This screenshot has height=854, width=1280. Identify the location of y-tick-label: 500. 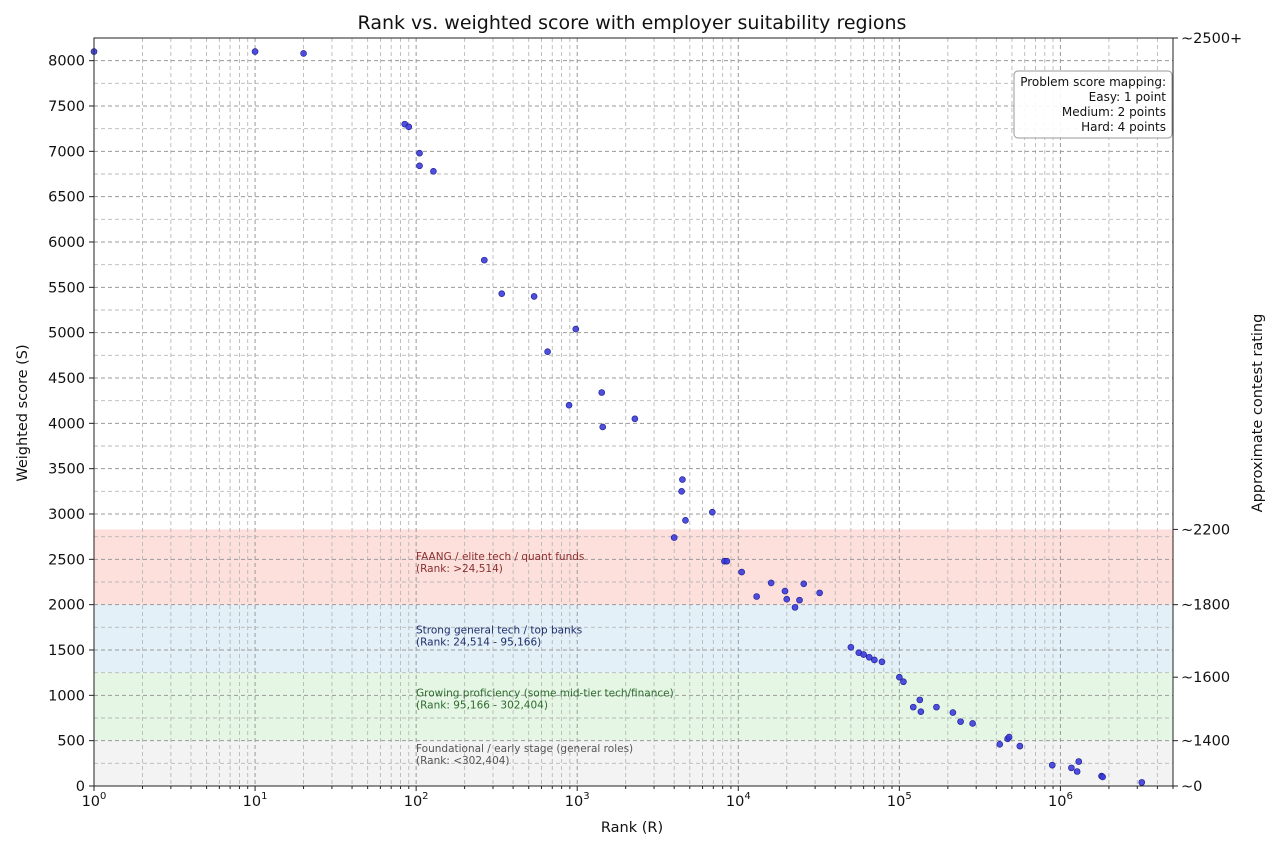
(71, 742).